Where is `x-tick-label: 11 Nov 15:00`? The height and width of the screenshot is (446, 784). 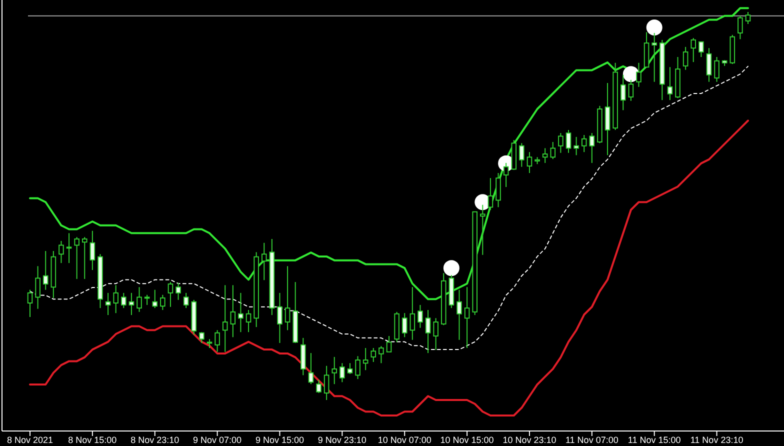 x-tick-label: 11 Nov 15:00 is located at coordinates (654, 440).